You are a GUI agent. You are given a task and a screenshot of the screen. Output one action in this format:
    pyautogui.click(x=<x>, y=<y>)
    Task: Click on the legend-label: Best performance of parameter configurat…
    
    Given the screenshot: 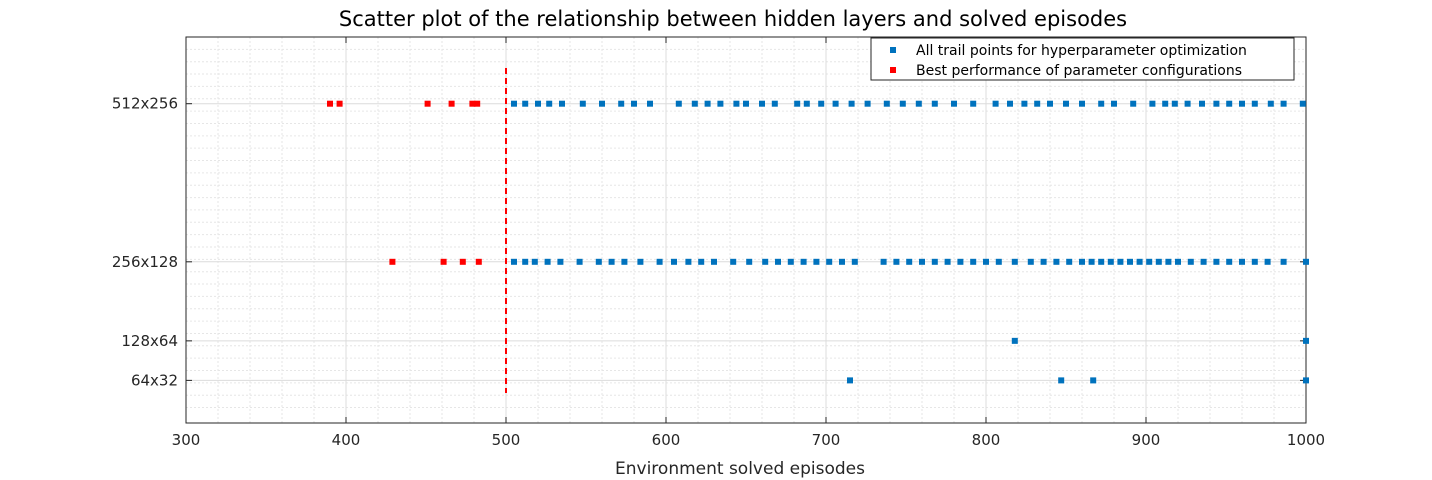 What is the action you would take?
    pyautogui.click(x=1079, y=71)
    